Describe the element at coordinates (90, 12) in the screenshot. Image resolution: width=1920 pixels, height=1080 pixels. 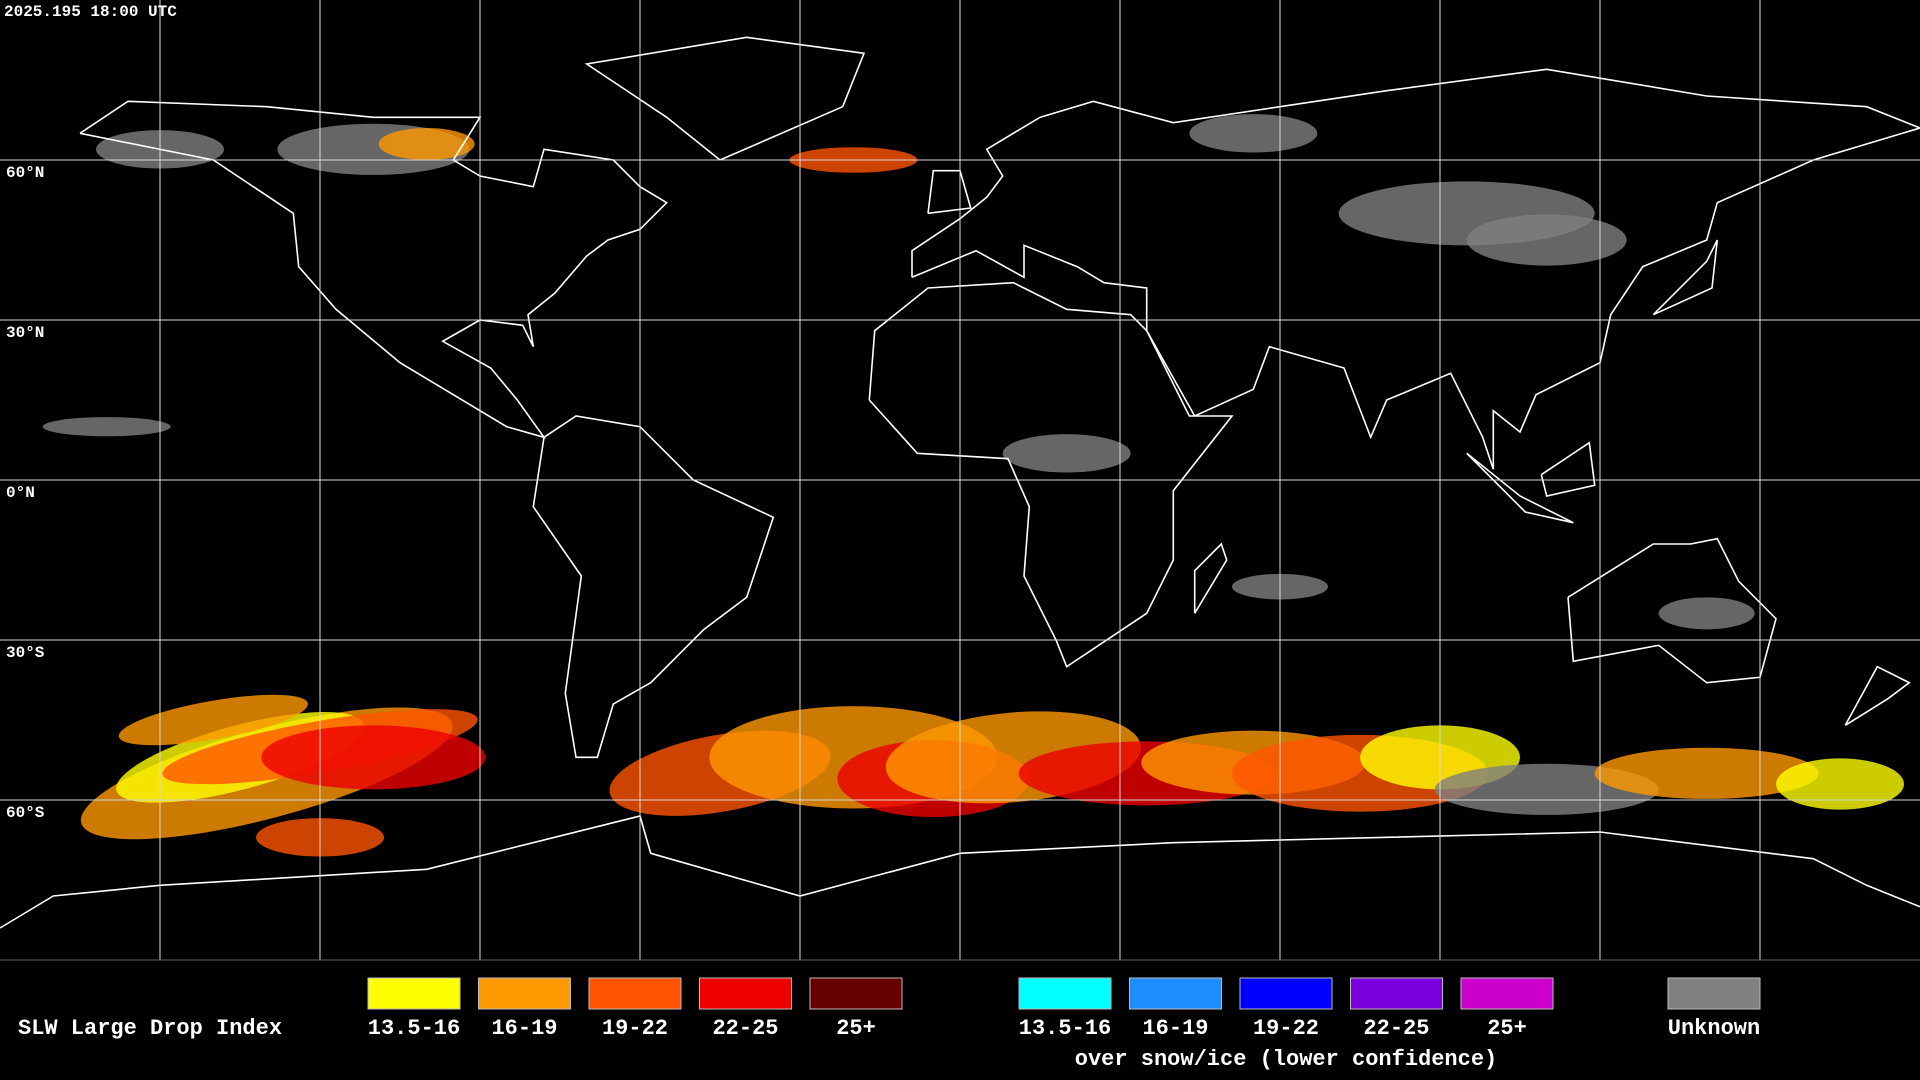
I see `timestamp: 2025.195 18:00 UTC` at that location.